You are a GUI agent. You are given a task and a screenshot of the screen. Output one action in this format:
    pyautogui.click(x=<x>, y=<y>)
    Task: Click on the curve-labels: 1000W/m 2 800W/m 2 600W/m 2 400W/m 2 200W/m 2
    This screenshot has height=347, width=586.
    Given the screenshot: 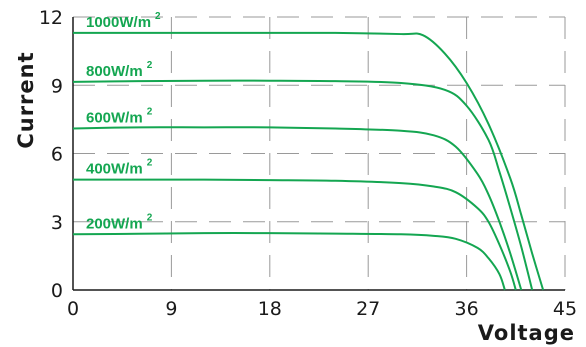 What is the action you would take?
    pyautogui.click(x=123, y=121)
    